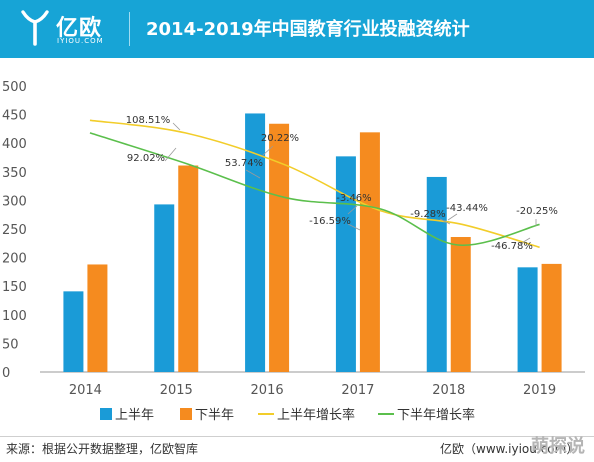  Describe the element at coordinates (280, 138) in the screenshot. I see `second-half-growth-label: 20.22%` at that location.